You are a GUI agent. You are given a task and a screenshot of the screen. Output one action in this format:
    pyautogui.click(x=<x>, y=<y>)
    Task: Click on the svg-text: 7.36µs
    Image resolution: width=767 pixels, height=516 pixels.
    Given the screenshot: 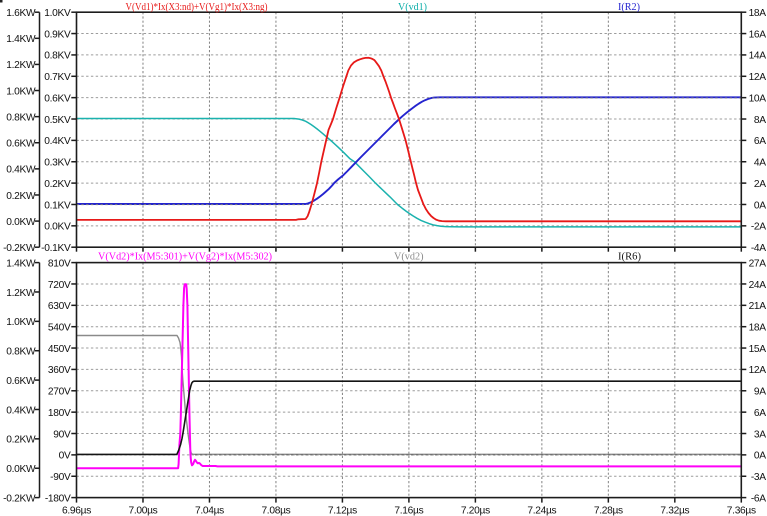 What is the action you would take?
    pyautogui.click(x=741, y=511)
    